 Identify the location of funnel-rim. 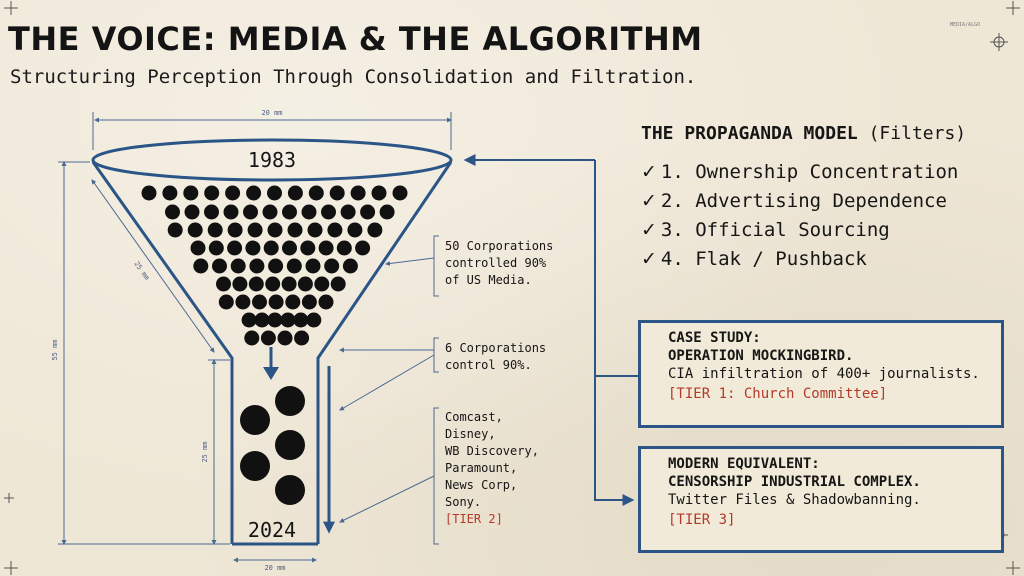
(272, 160).